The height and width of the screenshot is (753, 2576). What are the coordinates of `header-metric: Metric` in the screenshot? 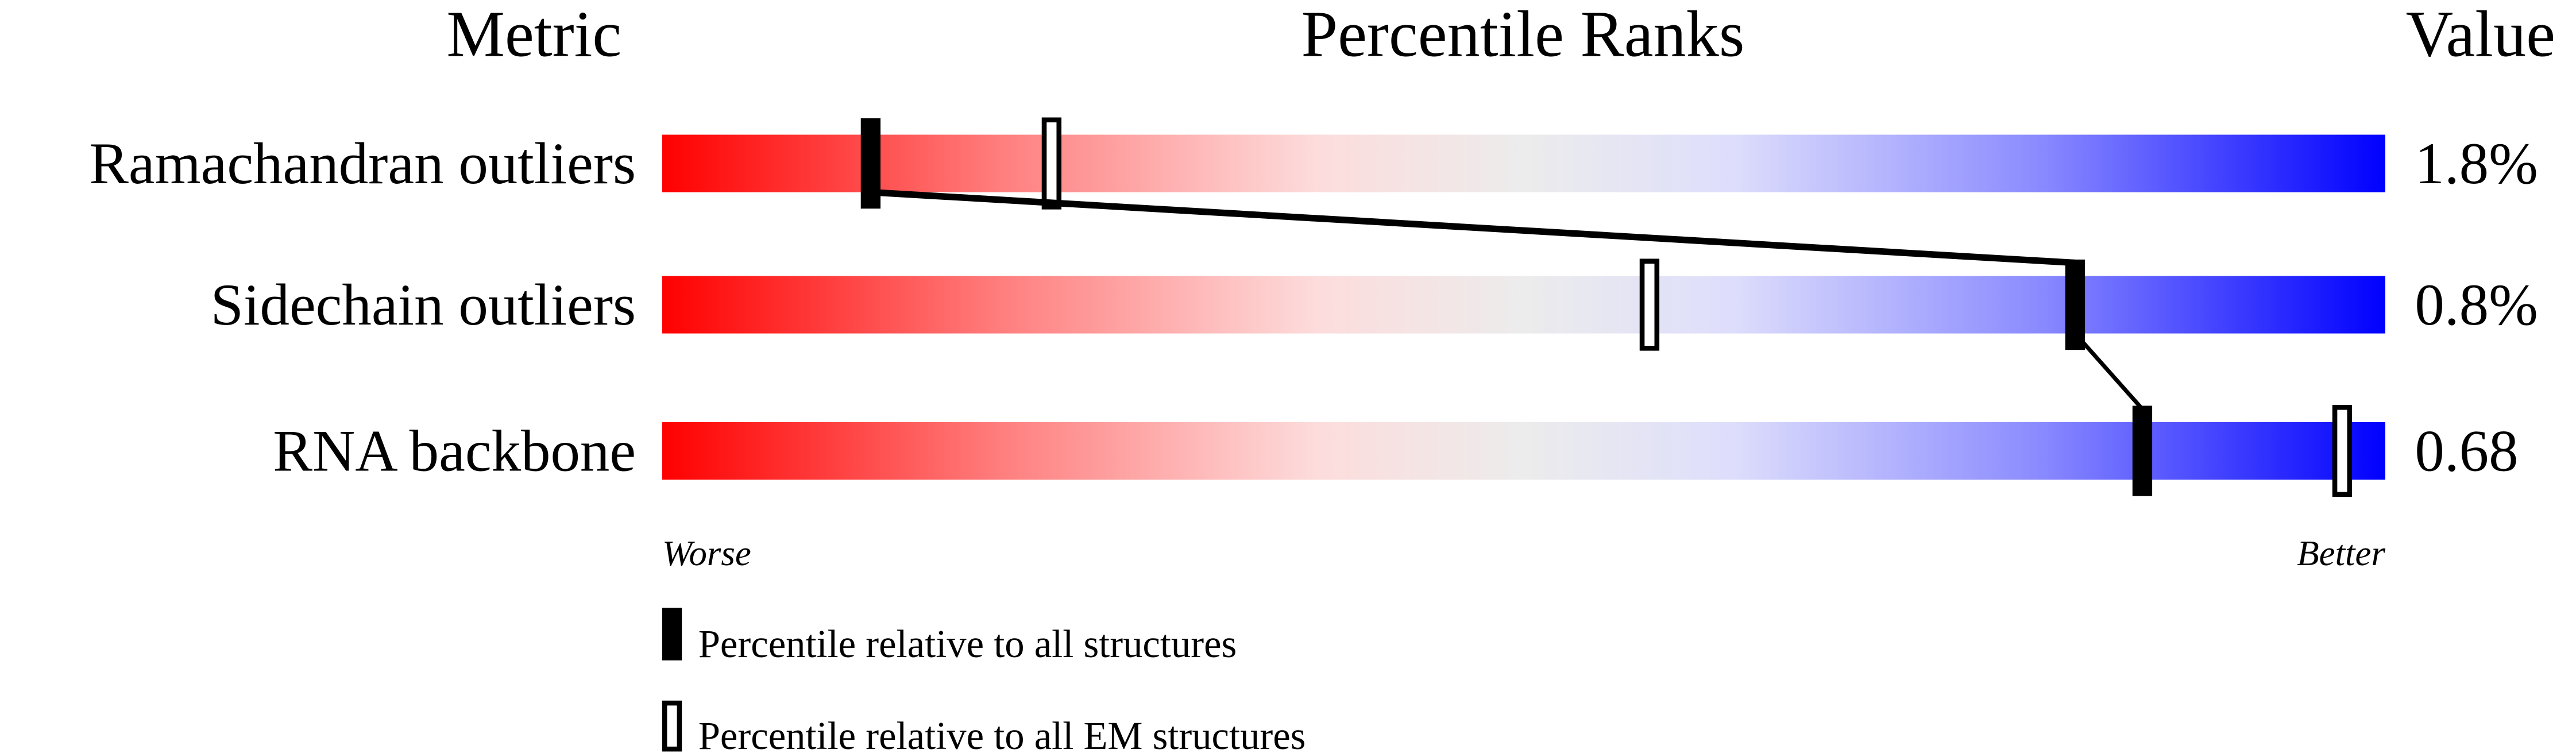 It's located at (533, 35).